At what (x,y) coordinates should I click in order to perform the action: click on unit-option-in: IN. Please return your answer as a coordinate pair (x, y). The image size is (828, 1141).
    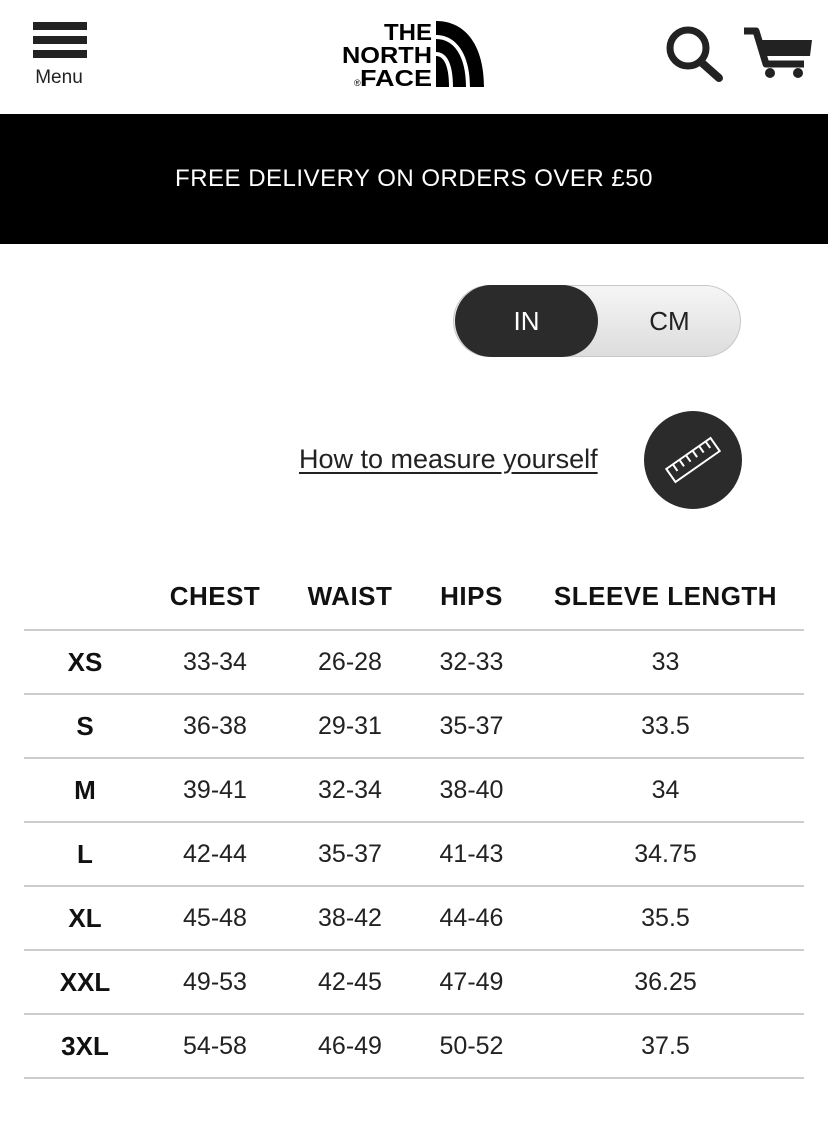
    Looking at the image, I should click on (526, 321).